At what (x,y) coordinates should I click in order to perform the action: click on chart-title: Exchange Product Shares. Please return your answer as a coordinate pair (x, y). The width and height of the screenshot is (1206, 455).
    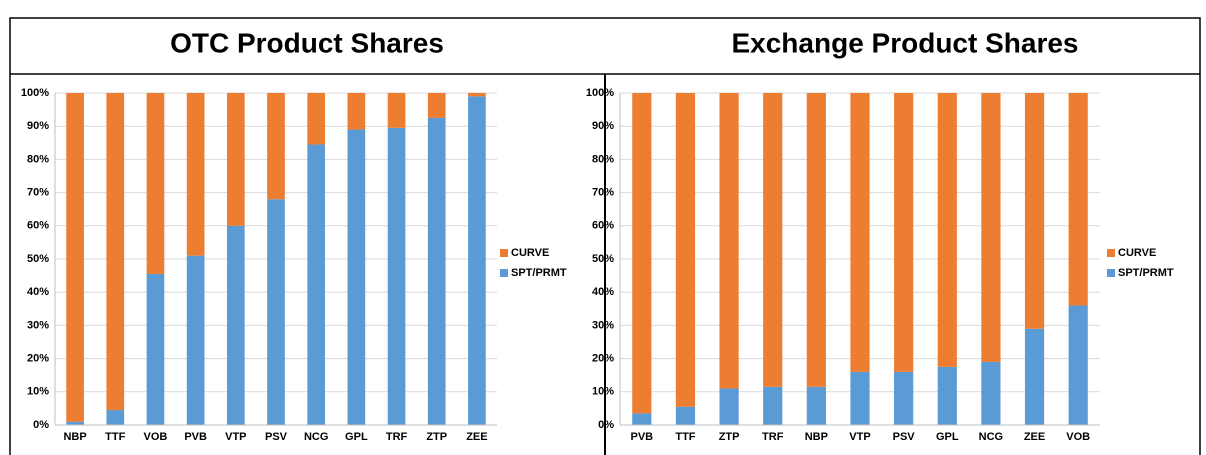
    Looking at the image, I should click on (904, 42).